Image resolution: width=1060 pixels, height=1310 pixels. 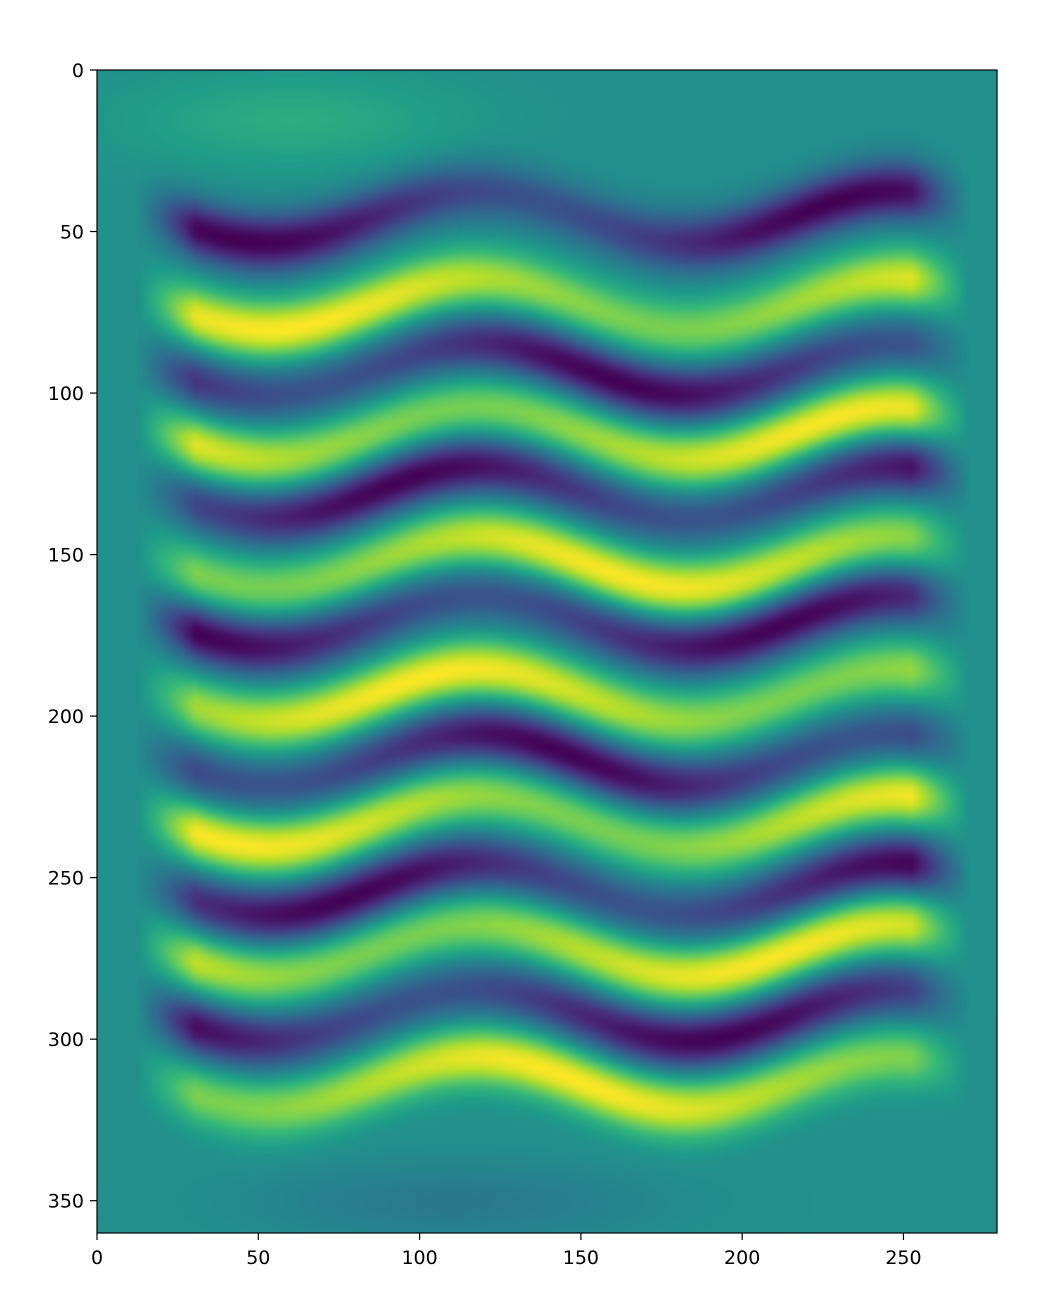 I want to click on x-tick-label: 0, so click(x=97, y=1258).